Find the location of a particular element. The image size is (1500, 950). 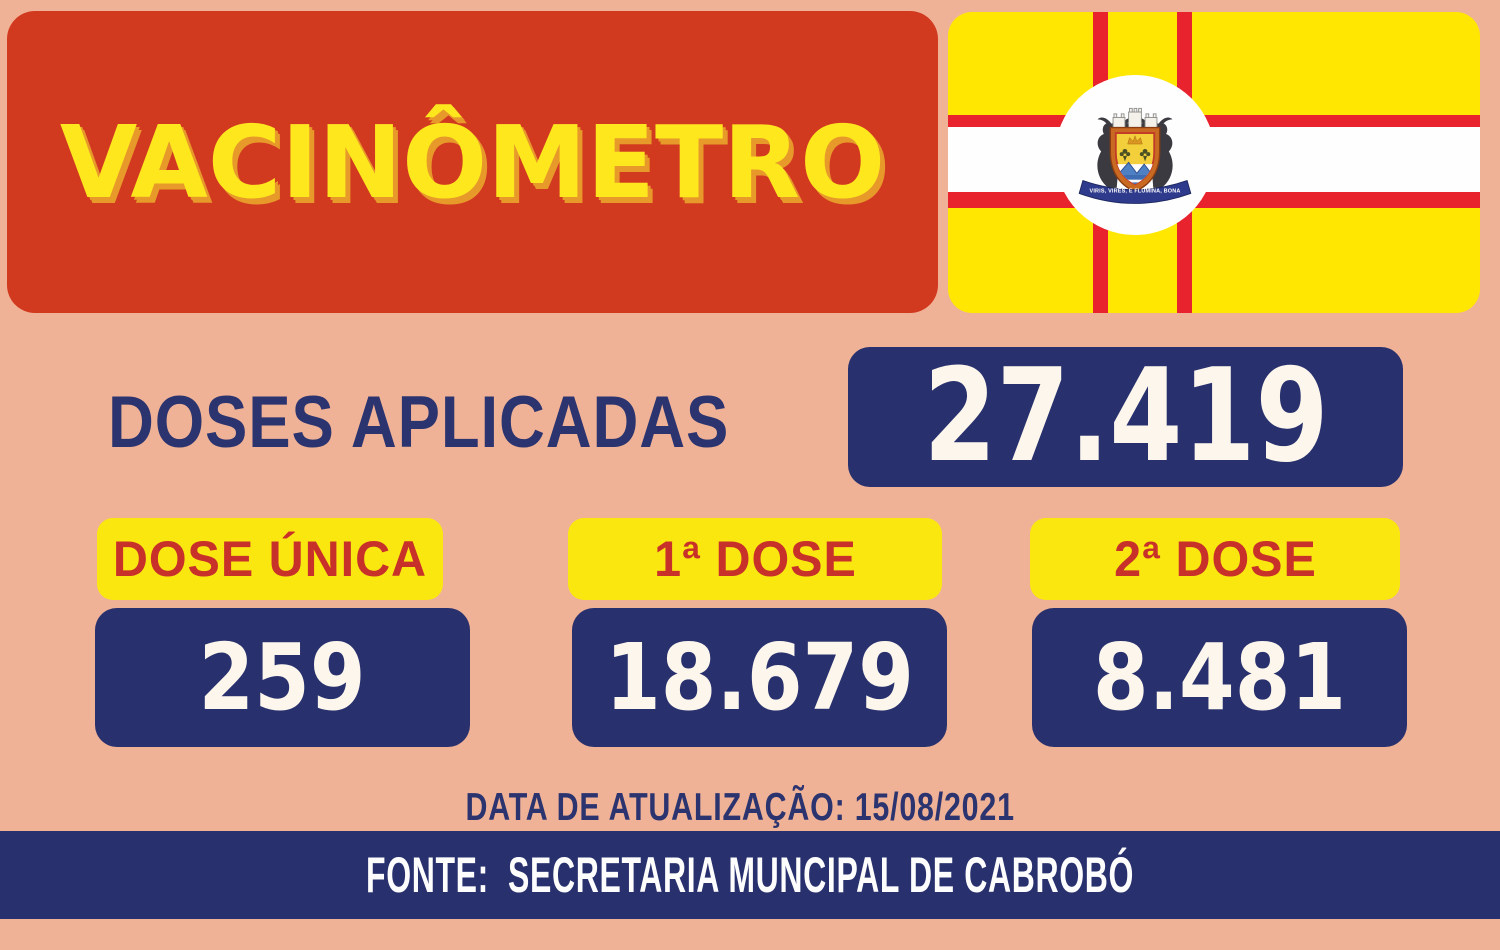

first-dose-value-box: 18.679 is located at coordinates (759, 677).